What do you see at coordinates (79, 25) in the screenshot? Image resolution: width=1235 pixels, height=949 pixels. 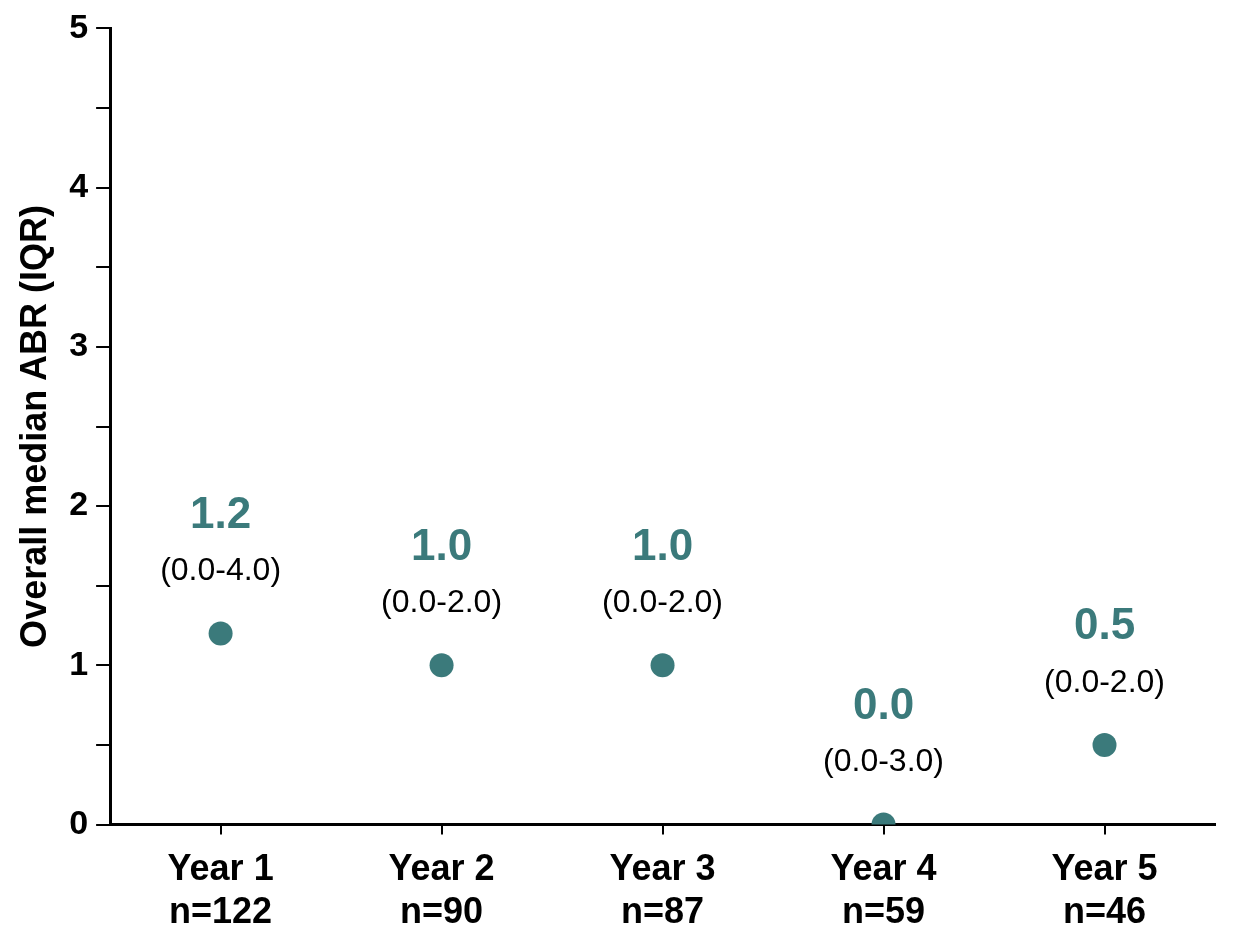 I see `y-tick-label: 5` at bounding box center [79, 25].